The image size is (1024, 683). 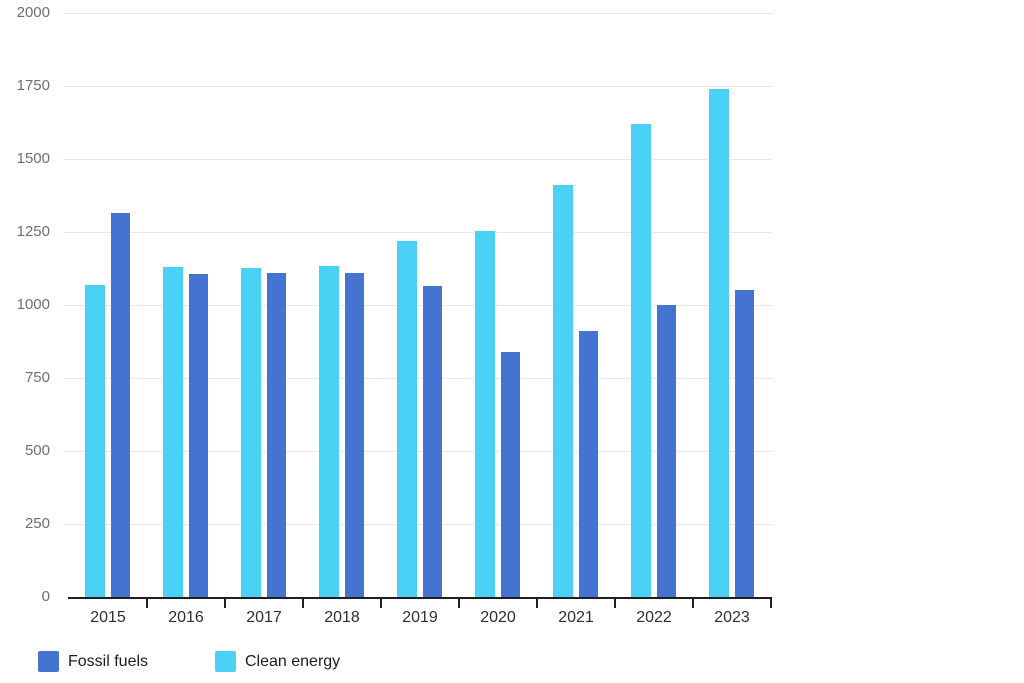 What do you see at coordinates (45, 596) in the screenshot?
I see `y-axis-tick-label: 0` at bounding box center [45, 596].